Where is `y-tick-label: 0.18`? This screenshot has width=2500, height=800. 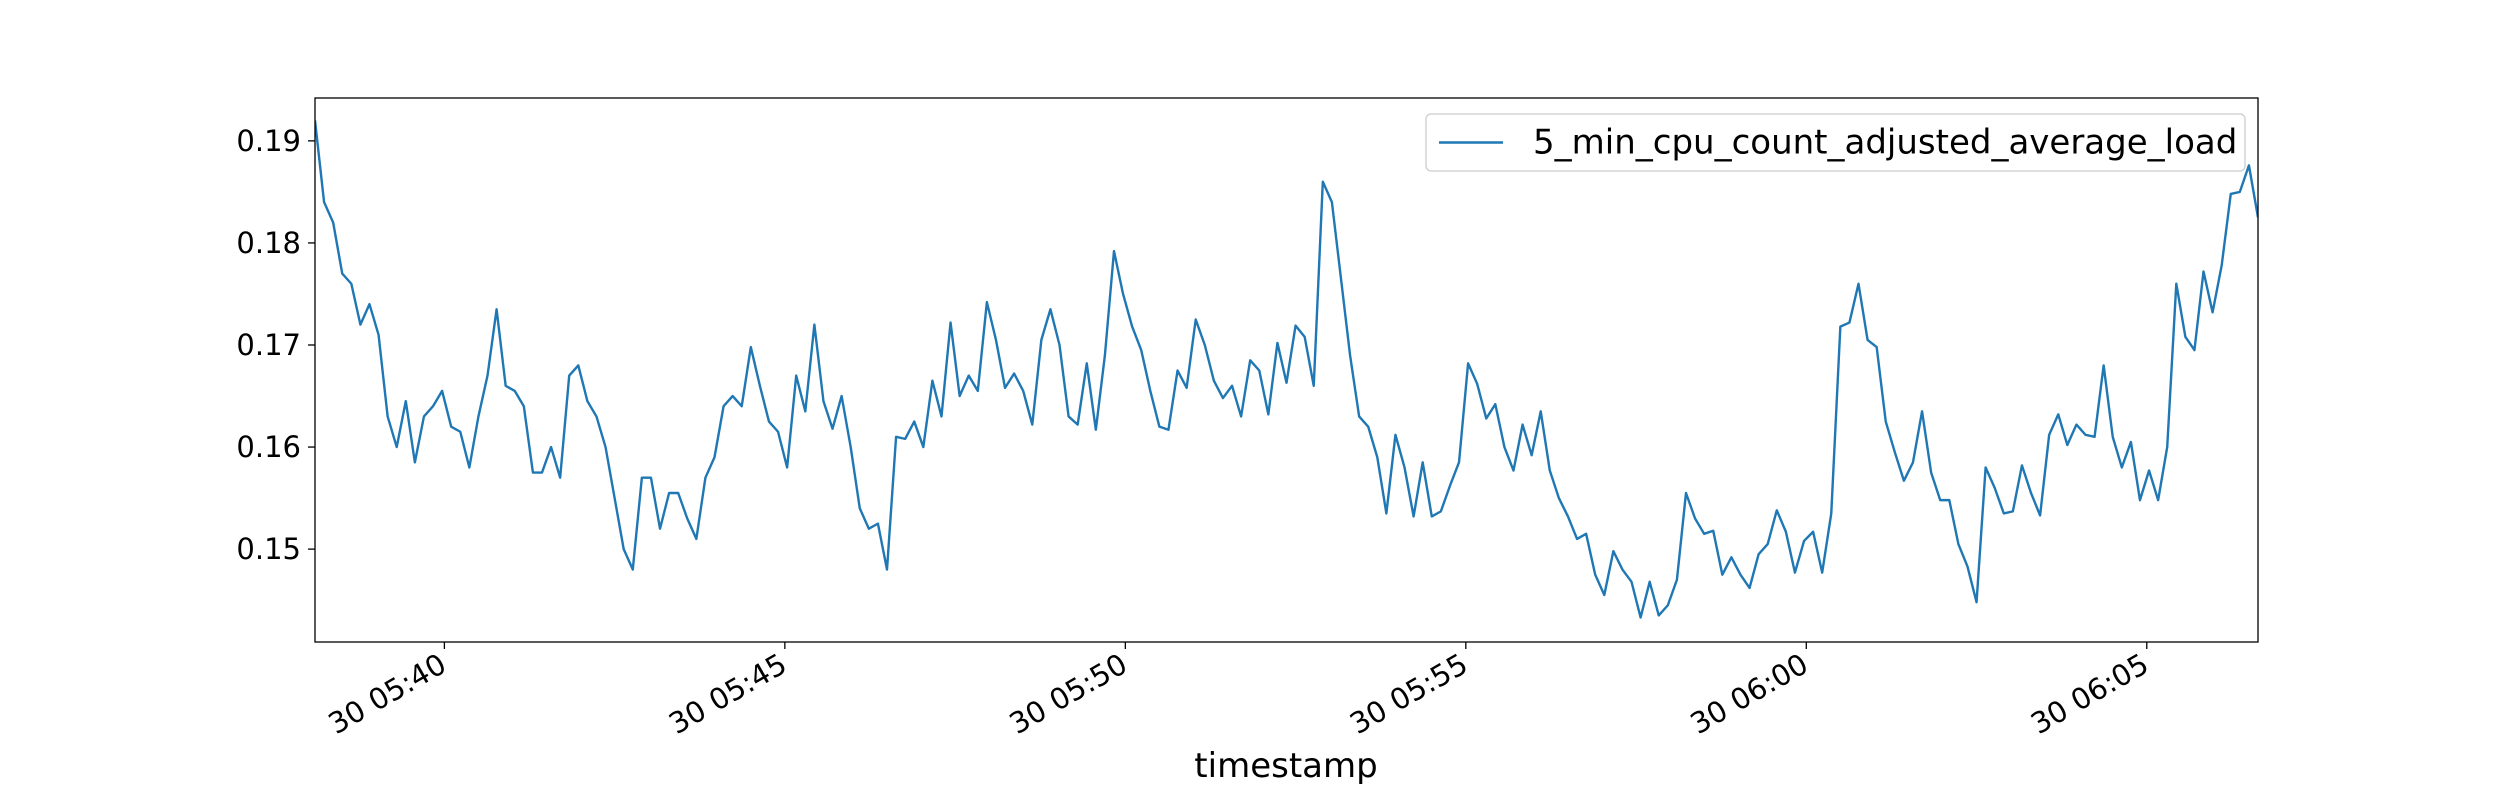
y-tick-label: 0.18 is located at coordinates (268, 243).